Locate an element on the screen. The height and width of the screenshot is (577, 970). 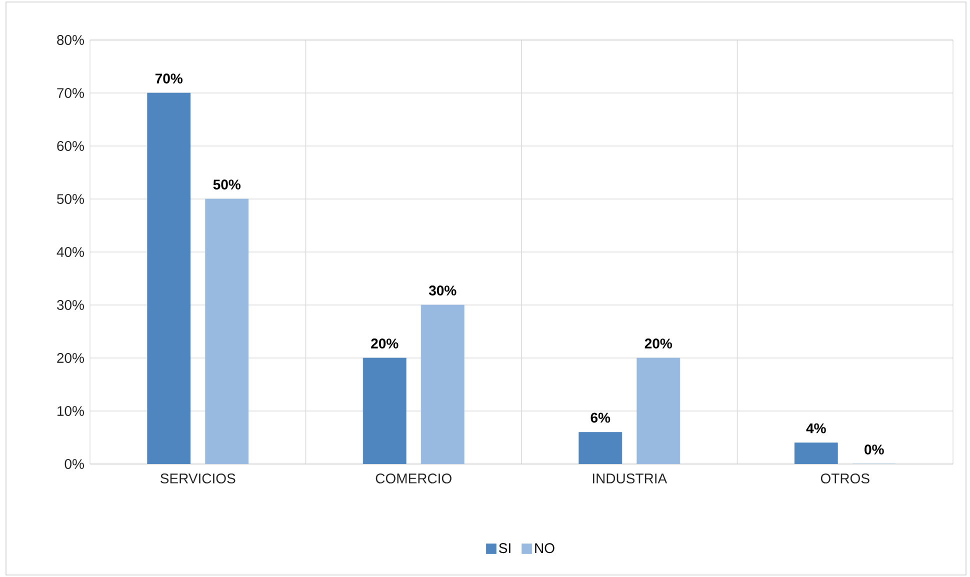
data-label: 4% is located at coordinates (816, 428).